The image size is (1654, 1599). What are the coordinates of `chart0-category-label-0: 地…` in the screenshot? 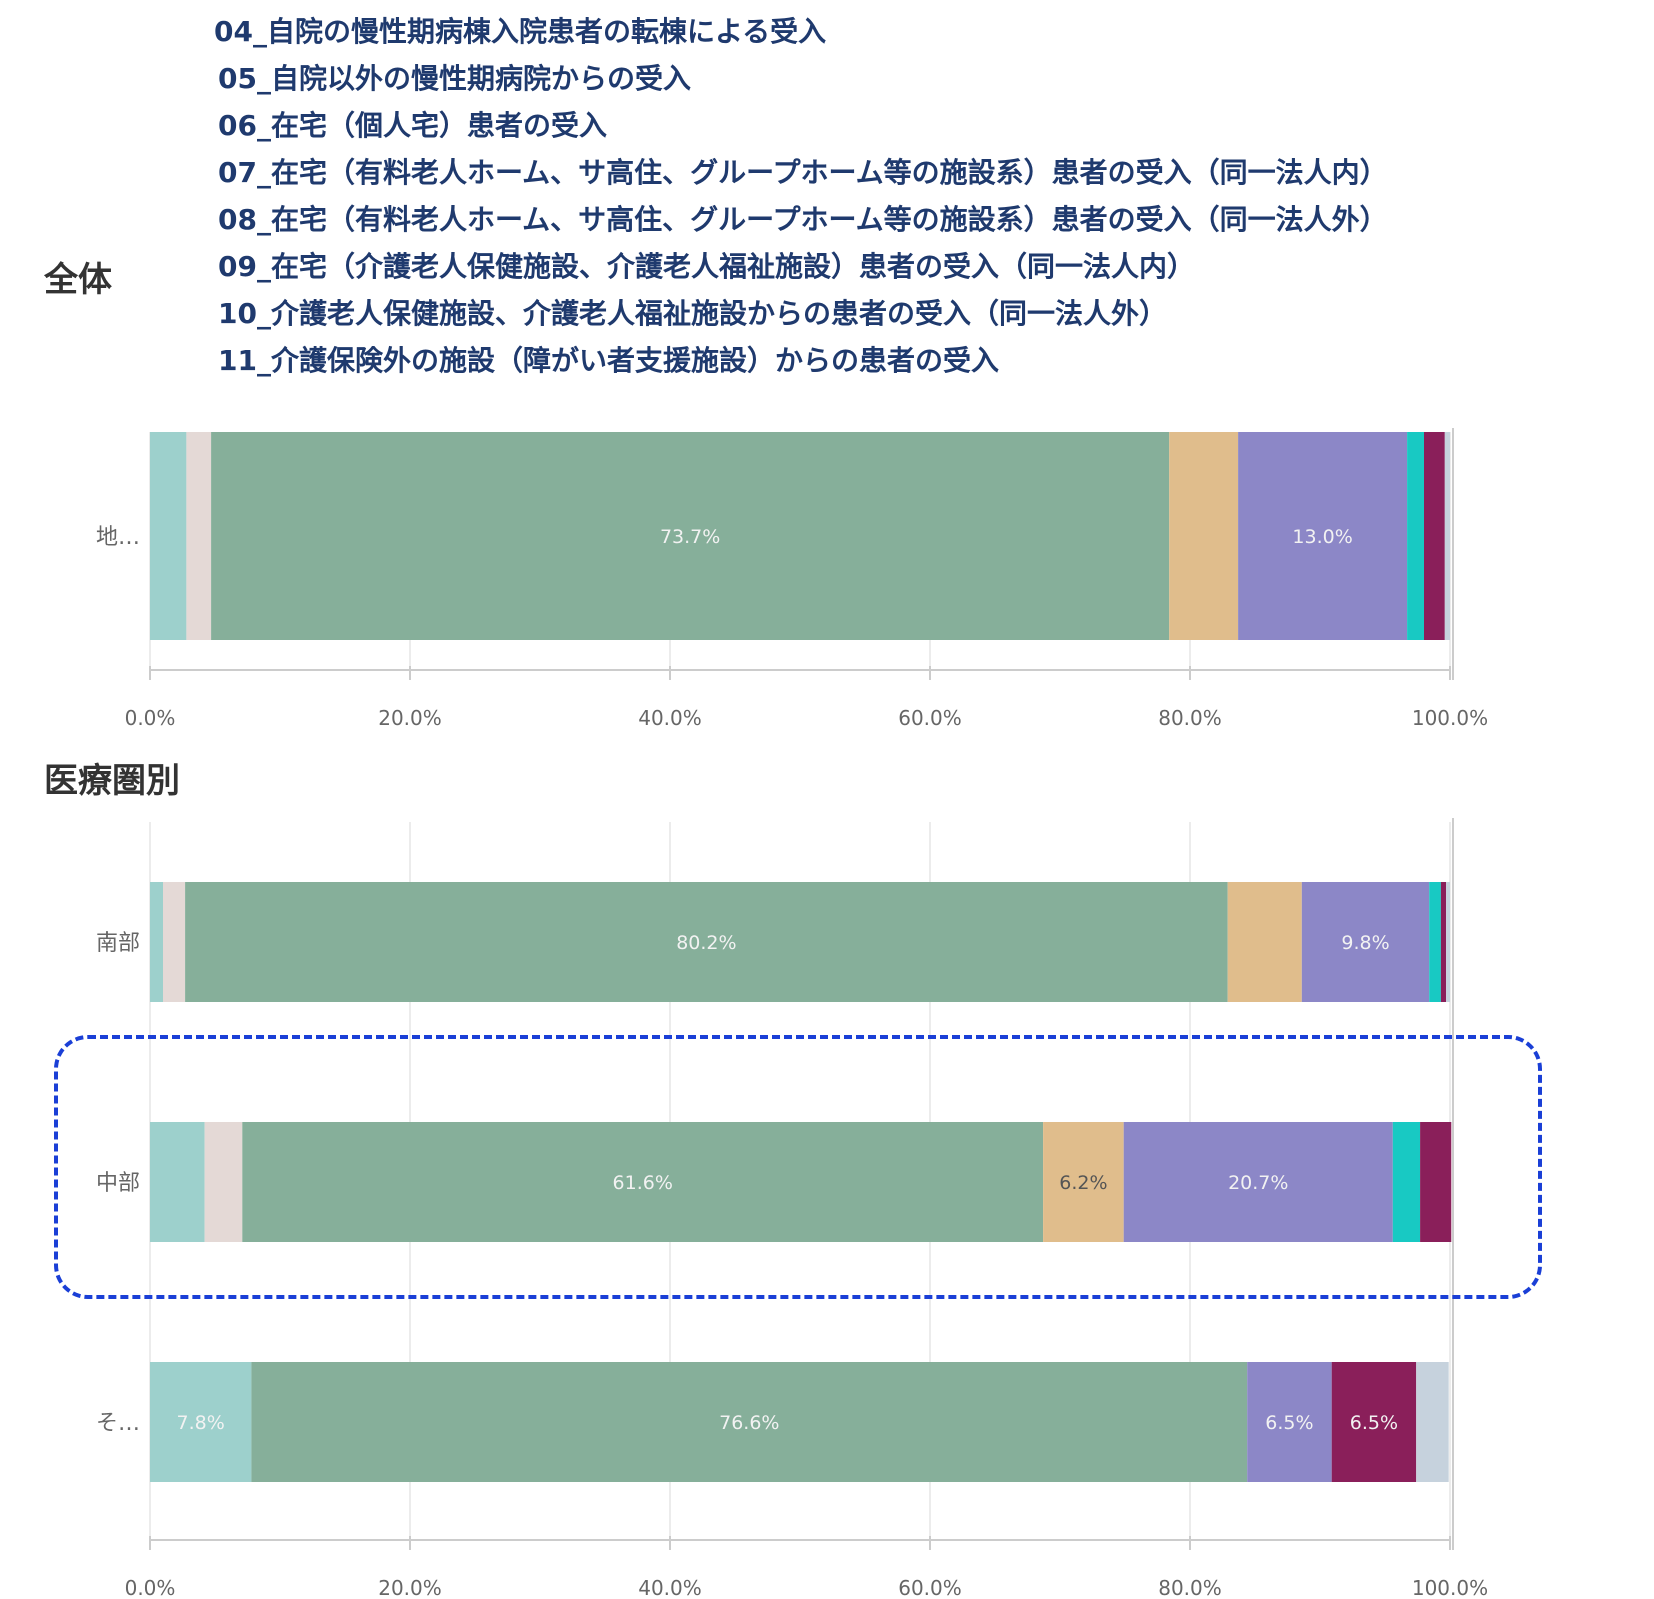 It's located at (118, 537).